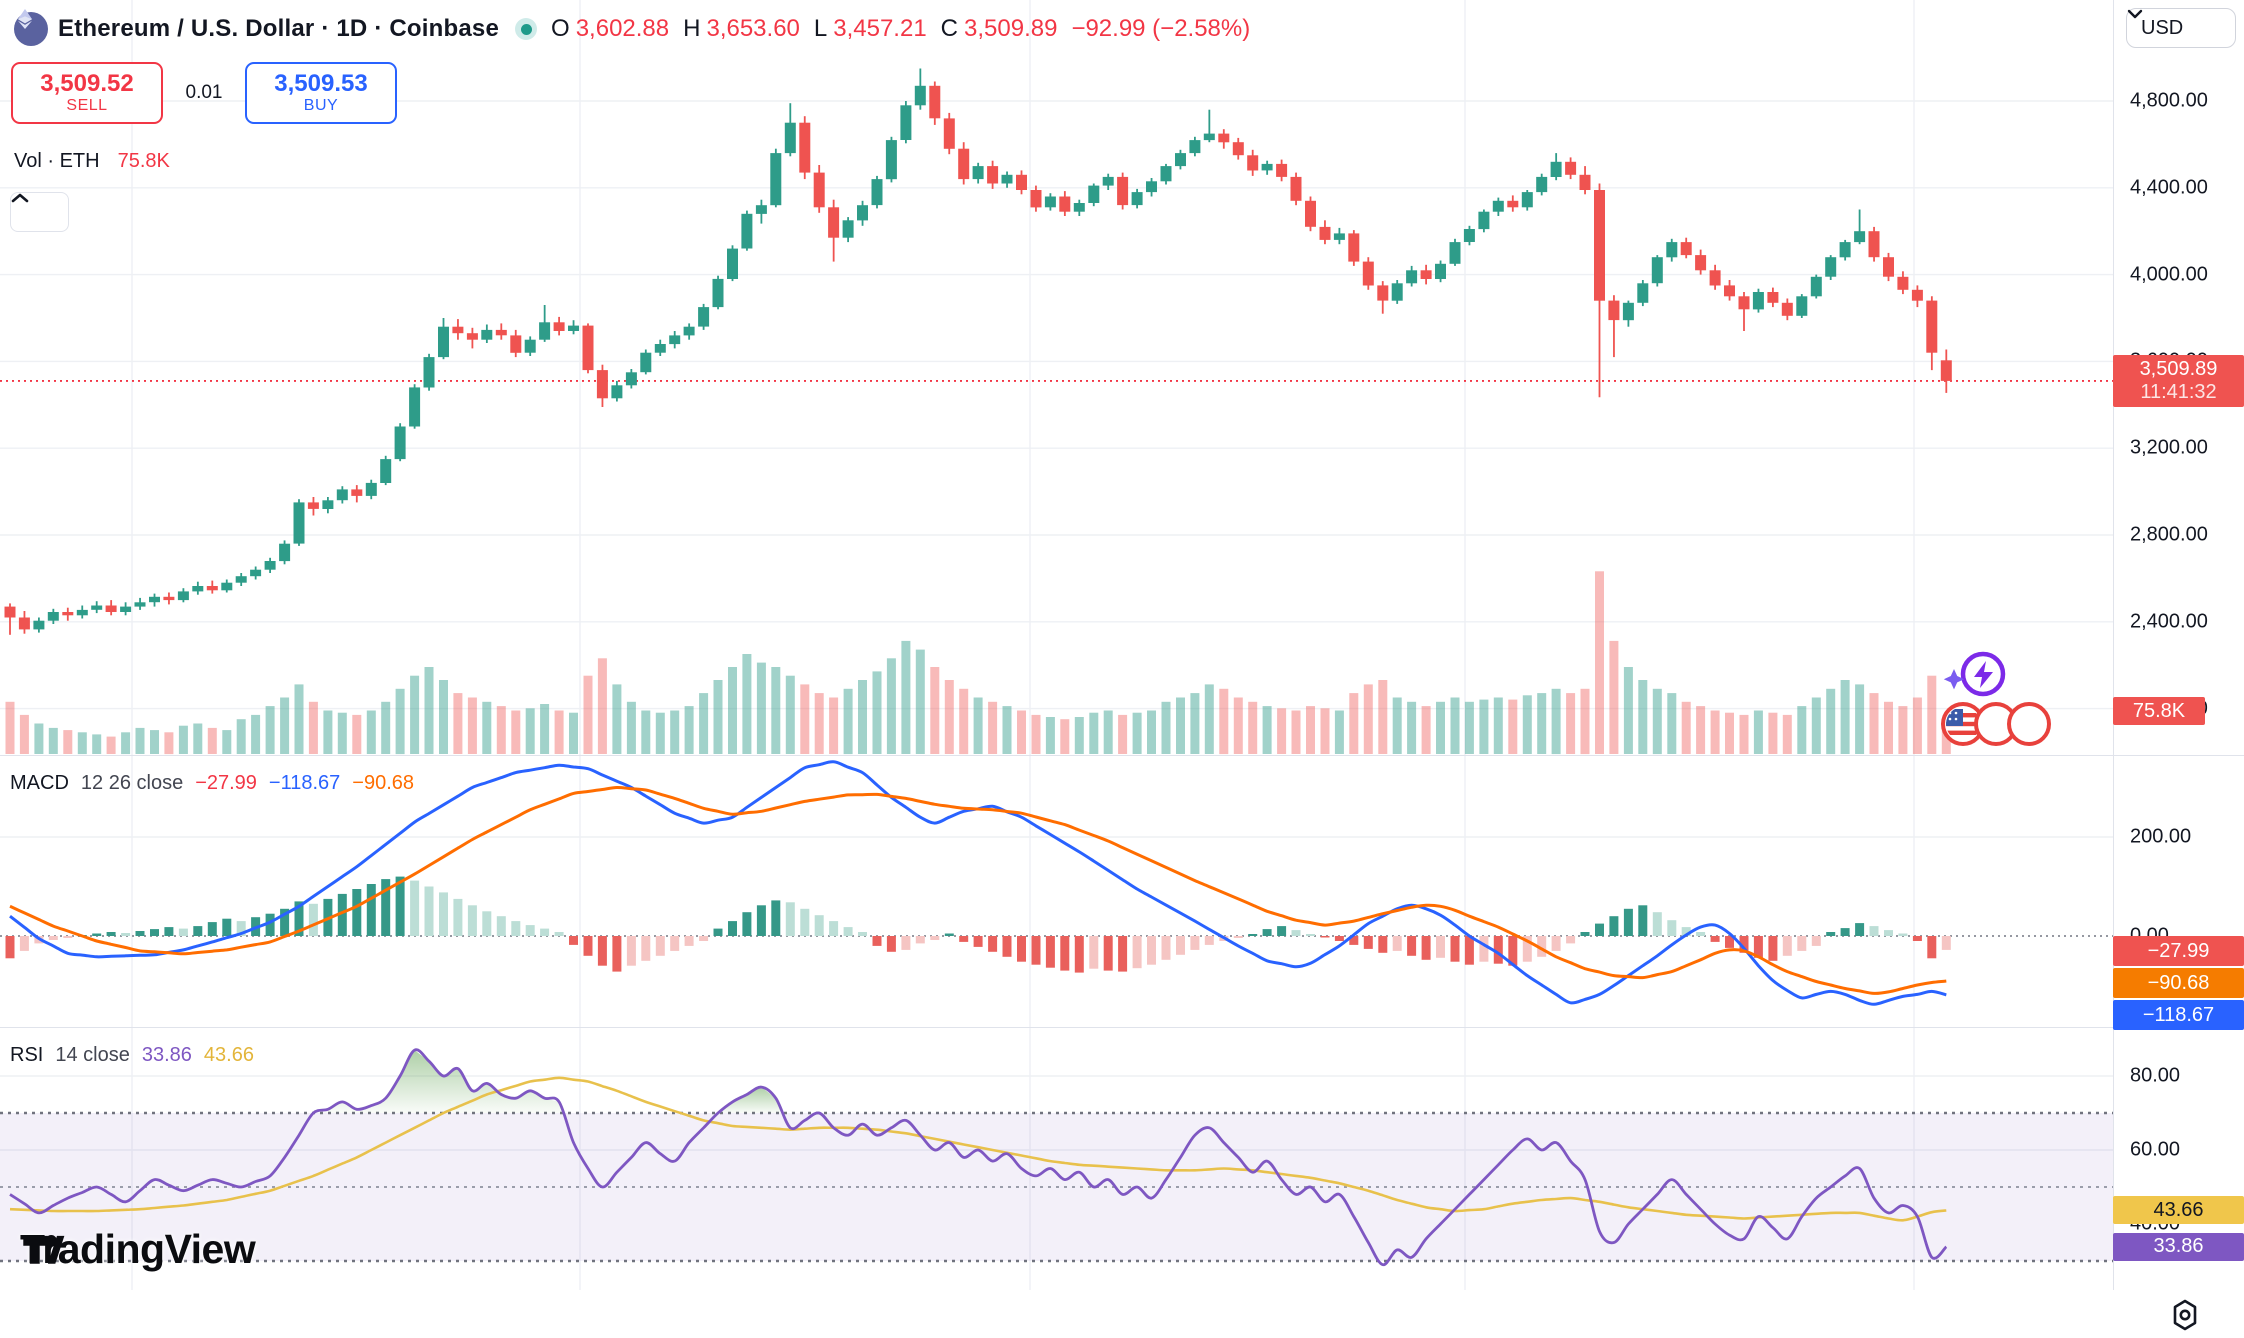 Image resolution: width=2244 pixels, height=1338 pixels. Describe the element at coordinates (321, 93) in the screenshot. I see `buy-button: 3,509.53 BUY` at that location.